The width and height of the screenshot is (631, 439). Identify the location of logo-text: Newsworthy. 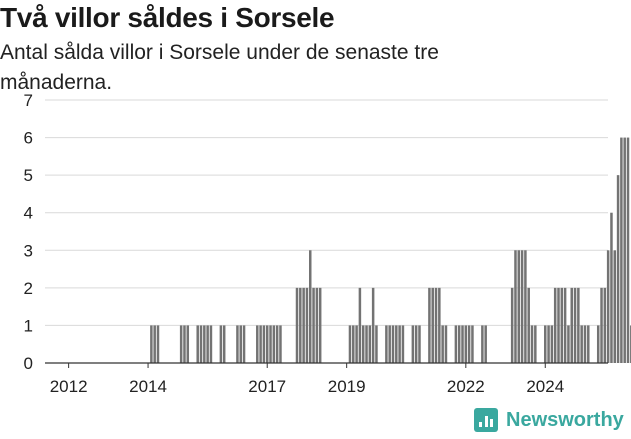
(565, 419).